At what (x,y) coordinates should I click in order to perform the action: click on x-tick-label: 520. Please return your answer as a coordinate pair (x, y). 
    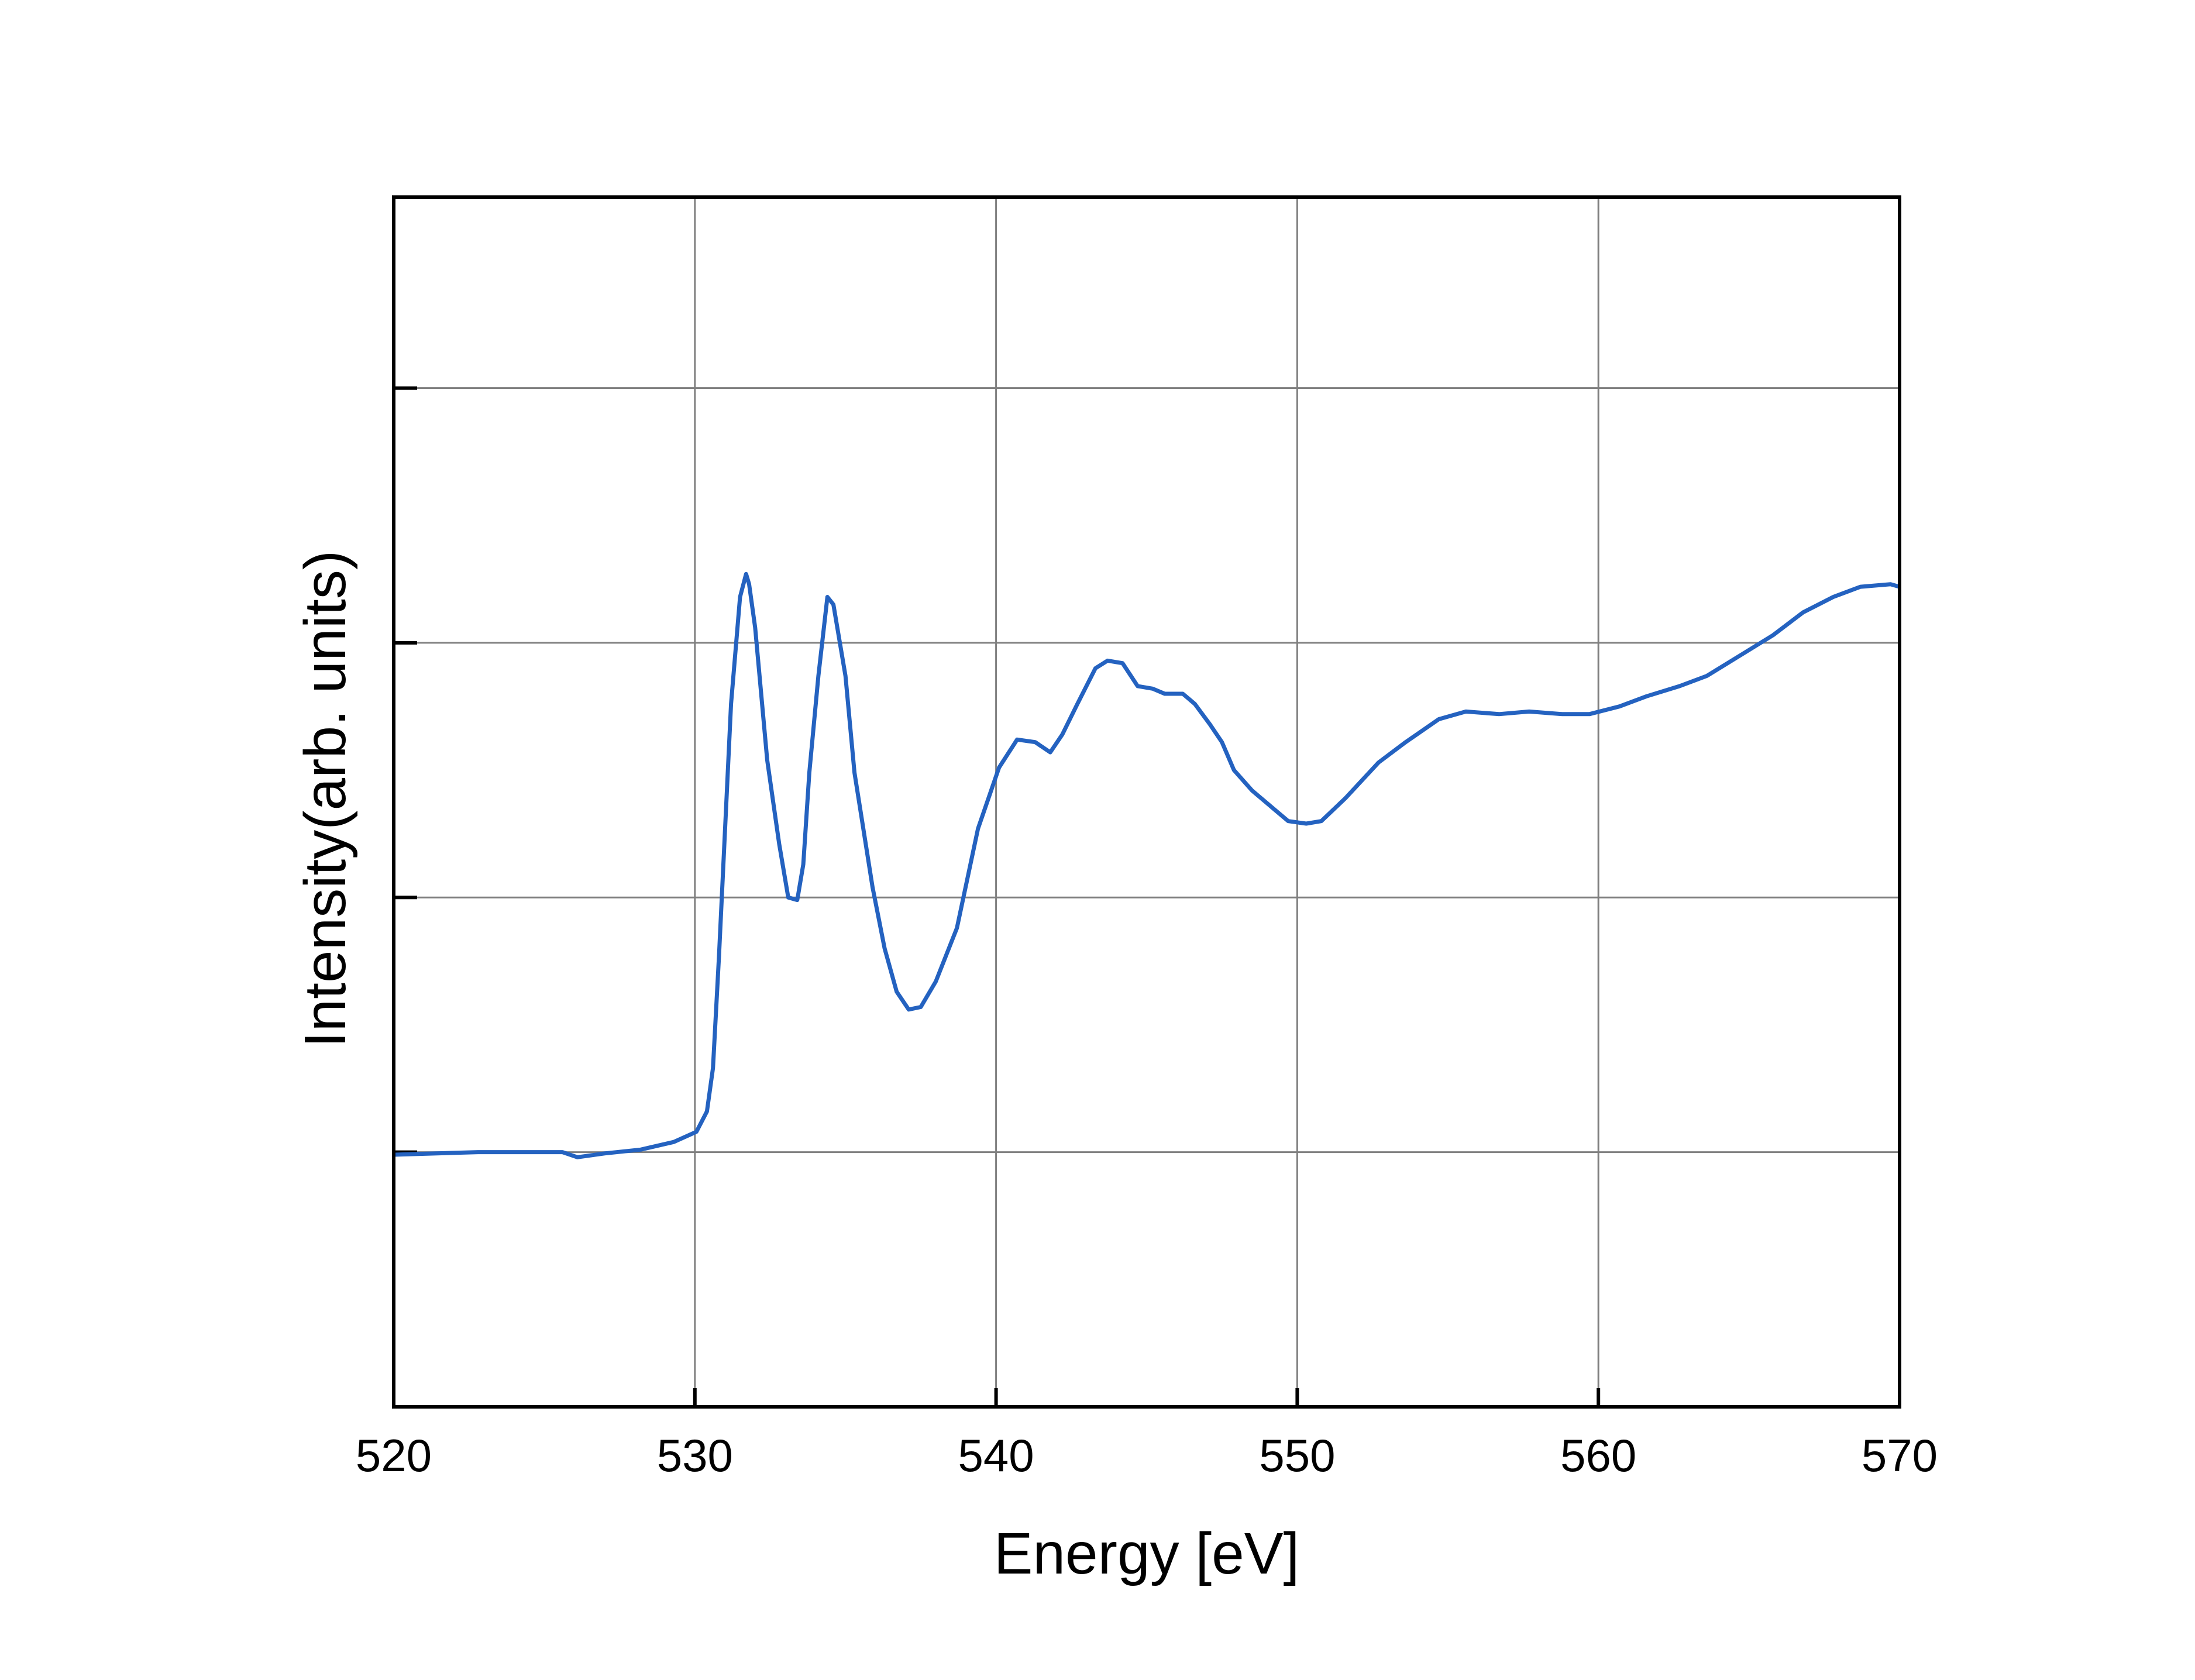
    Looking at the image, I should click on (394, 1456).